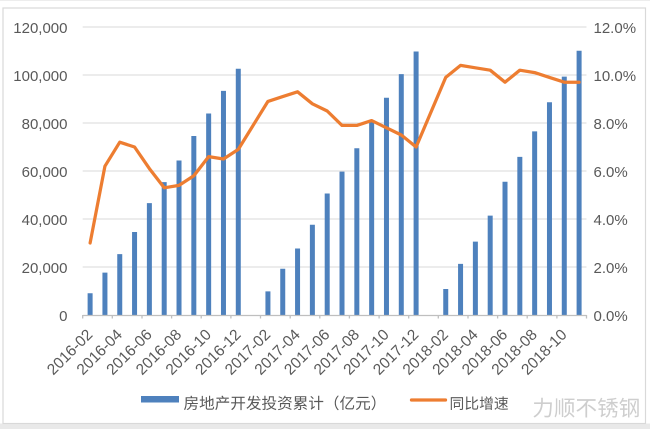 The image size is (650, 429). What do you see at coordinates (611, 220) in the screenshot?
I see `svg-text: 4.0%` at bounding box center [611, 220].